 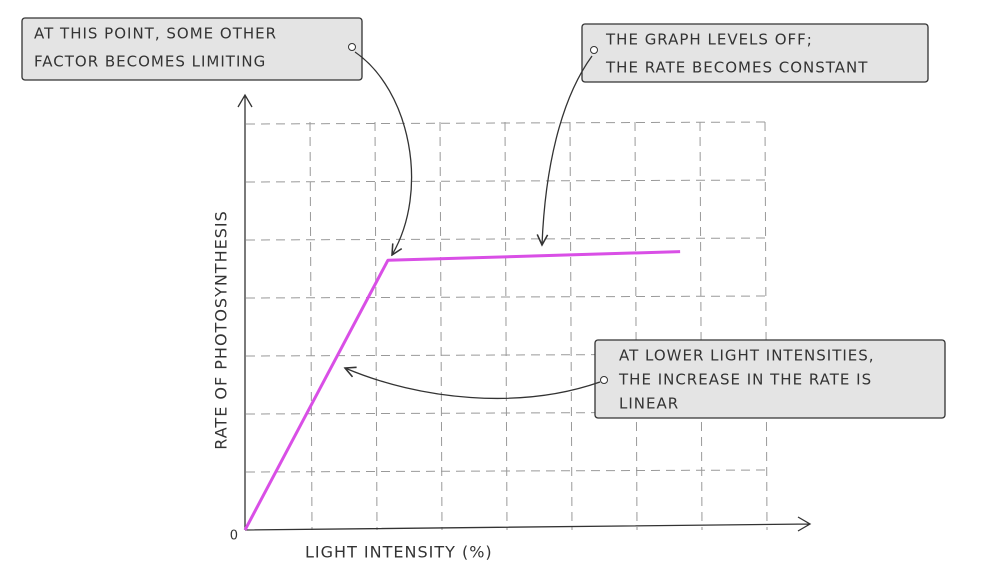 What do you see at coordinates (649, 404) in the screenshot?
I see `annotation-text: LINEAR` at bounding box center [649, 404].